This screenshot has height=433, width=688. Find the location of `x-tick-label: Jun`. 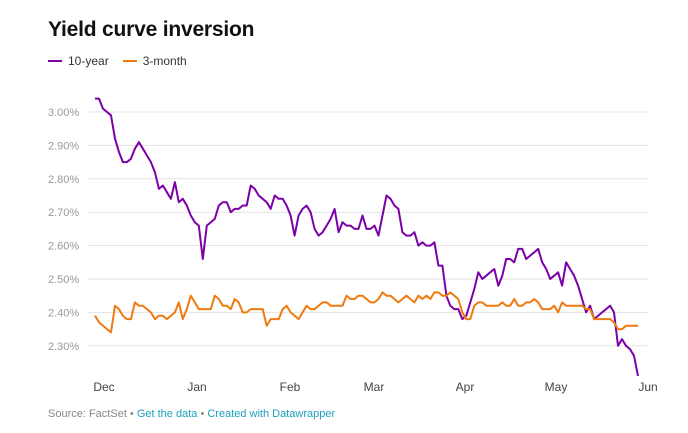

x-tick-label: Jun is located at coordinates (647, 387).